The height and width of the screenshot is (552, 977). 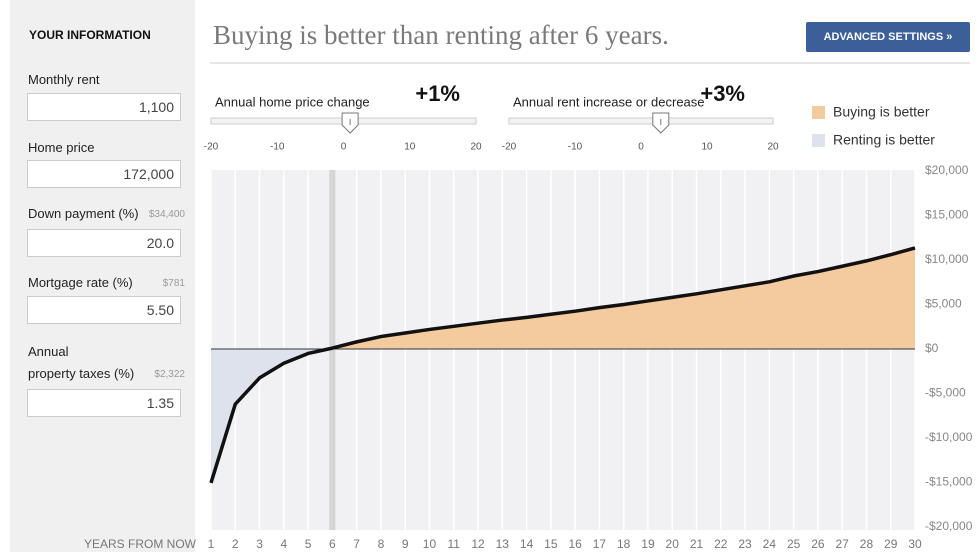 What do you see at coordinates (949, 437) in the screenshot?
I see `y-tick-label: -$10,000` at bounding box center [949, 437].